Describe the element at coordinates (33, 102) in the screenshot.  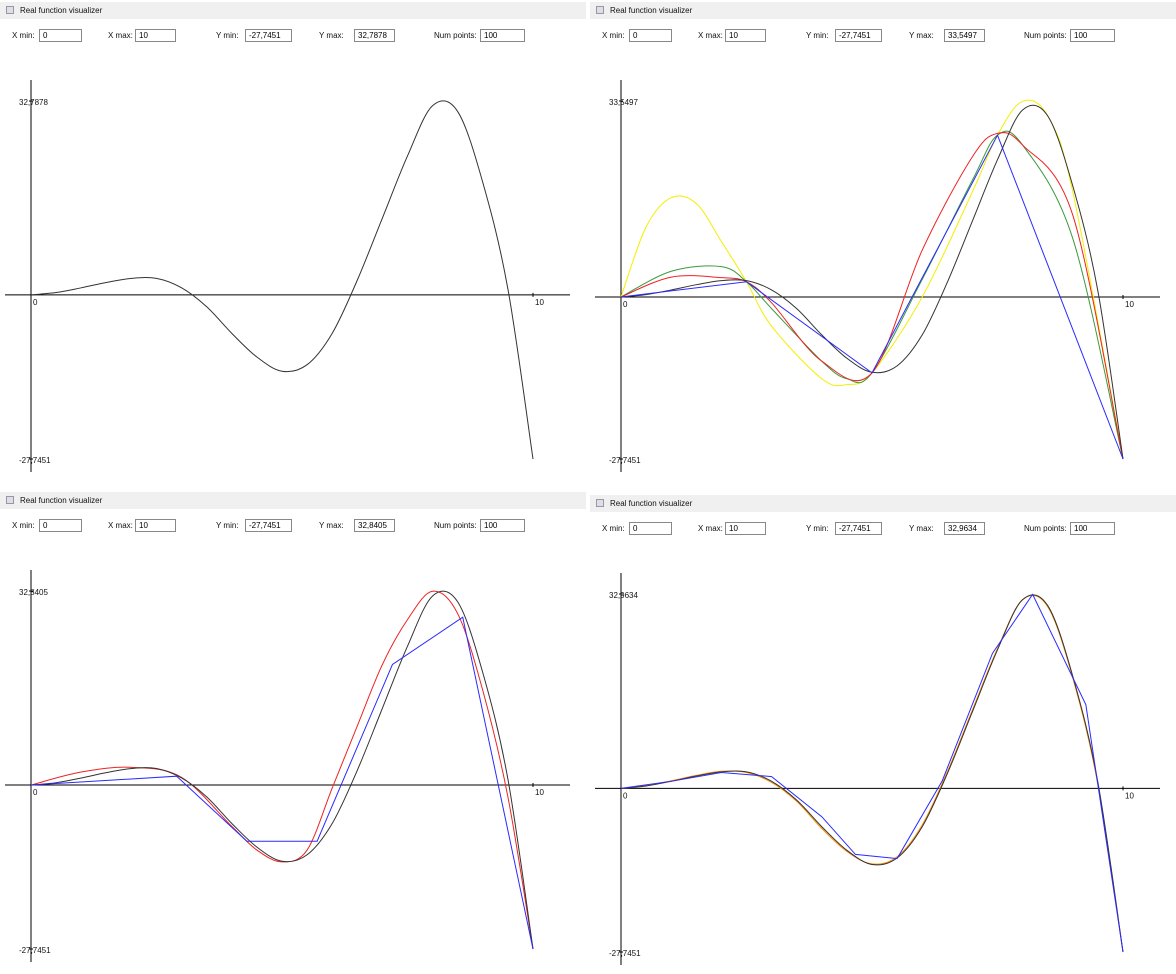
I see `y-tick-label: 32,7878` at that location.